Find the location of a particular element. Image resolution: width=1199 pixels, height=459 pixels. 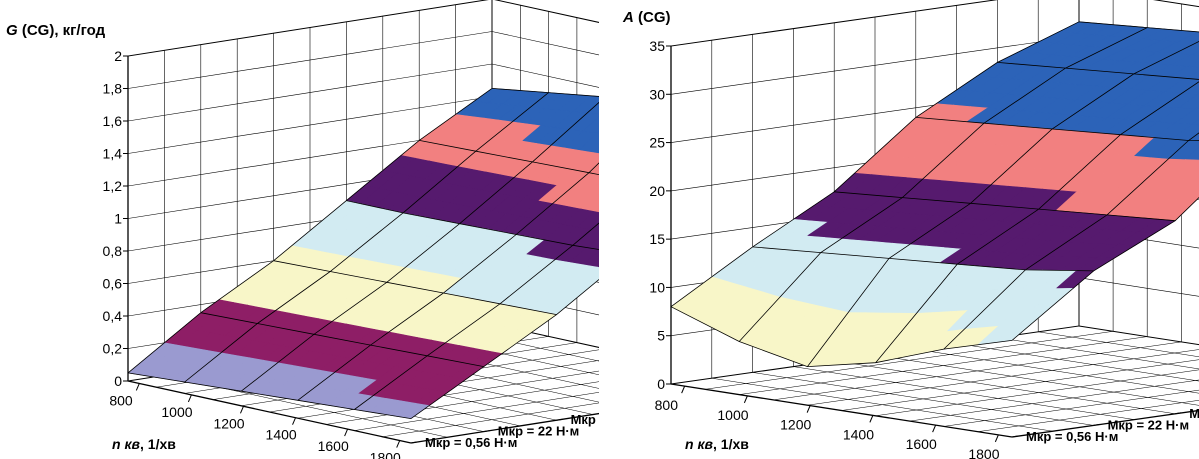

z-tick-label: 0,8 is located at coordinates (113, 251).